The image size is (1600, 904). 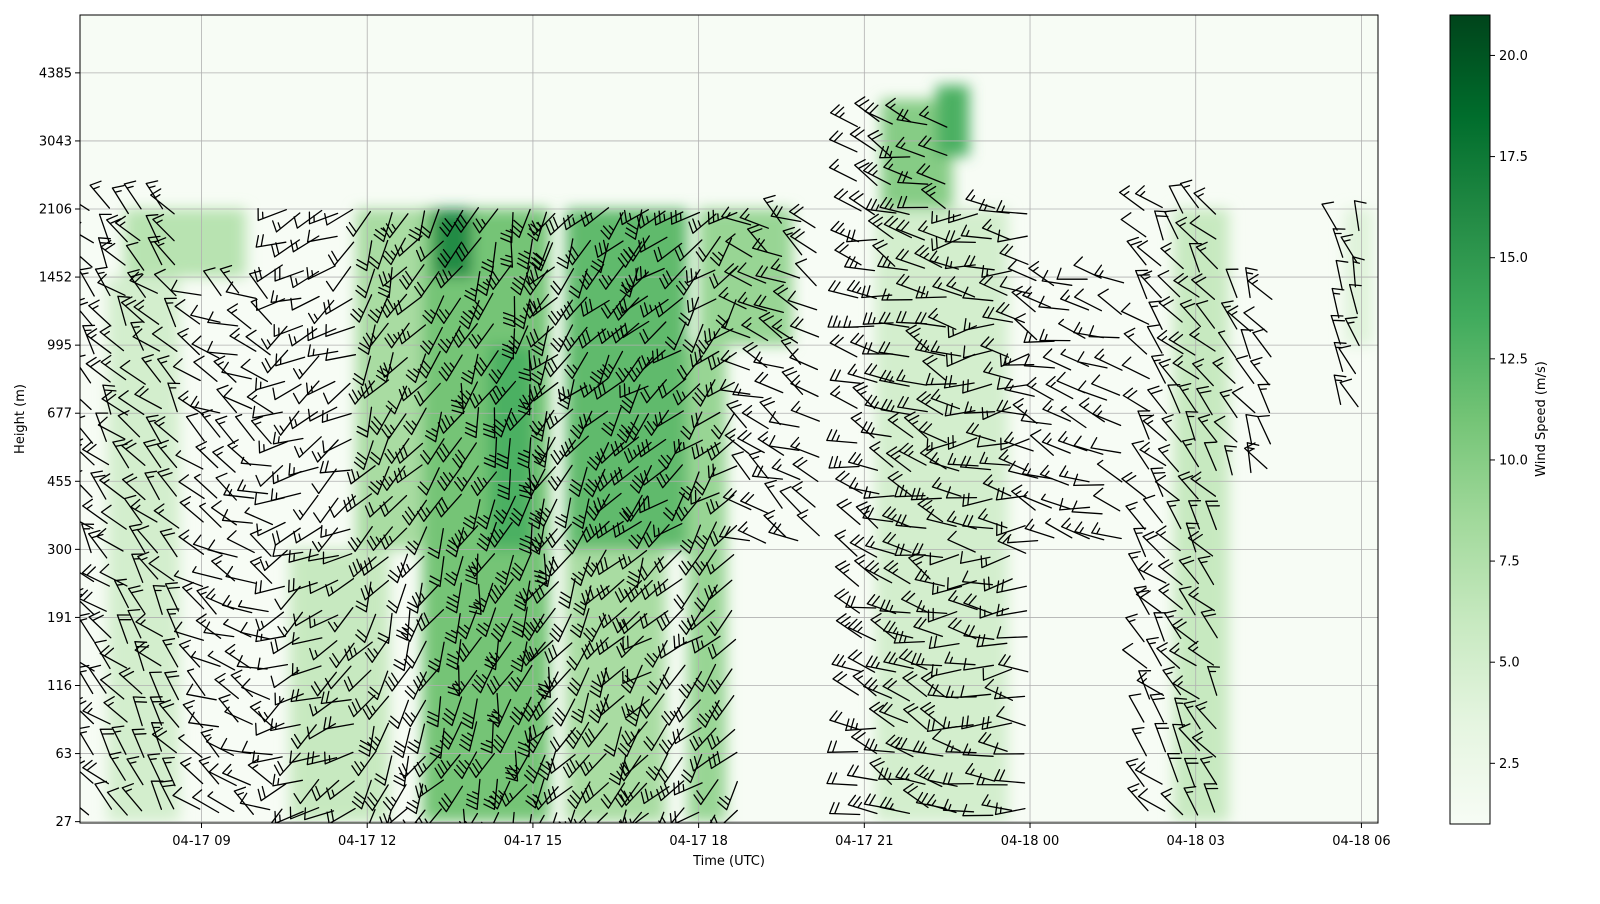 I want to click on colorbar-tick-label: 17.5, so click(x=1513, y=157).